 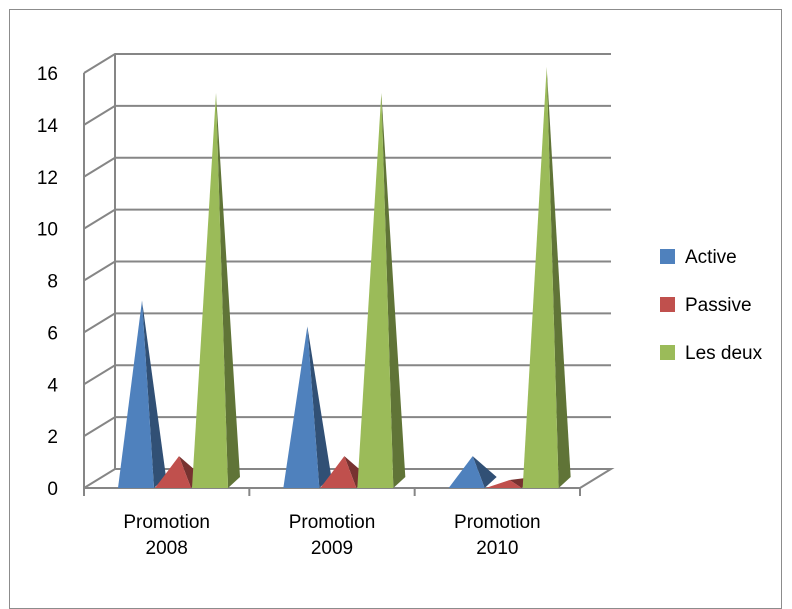 I want to click on y-tick-label: 0, so click(x=52, y=489).